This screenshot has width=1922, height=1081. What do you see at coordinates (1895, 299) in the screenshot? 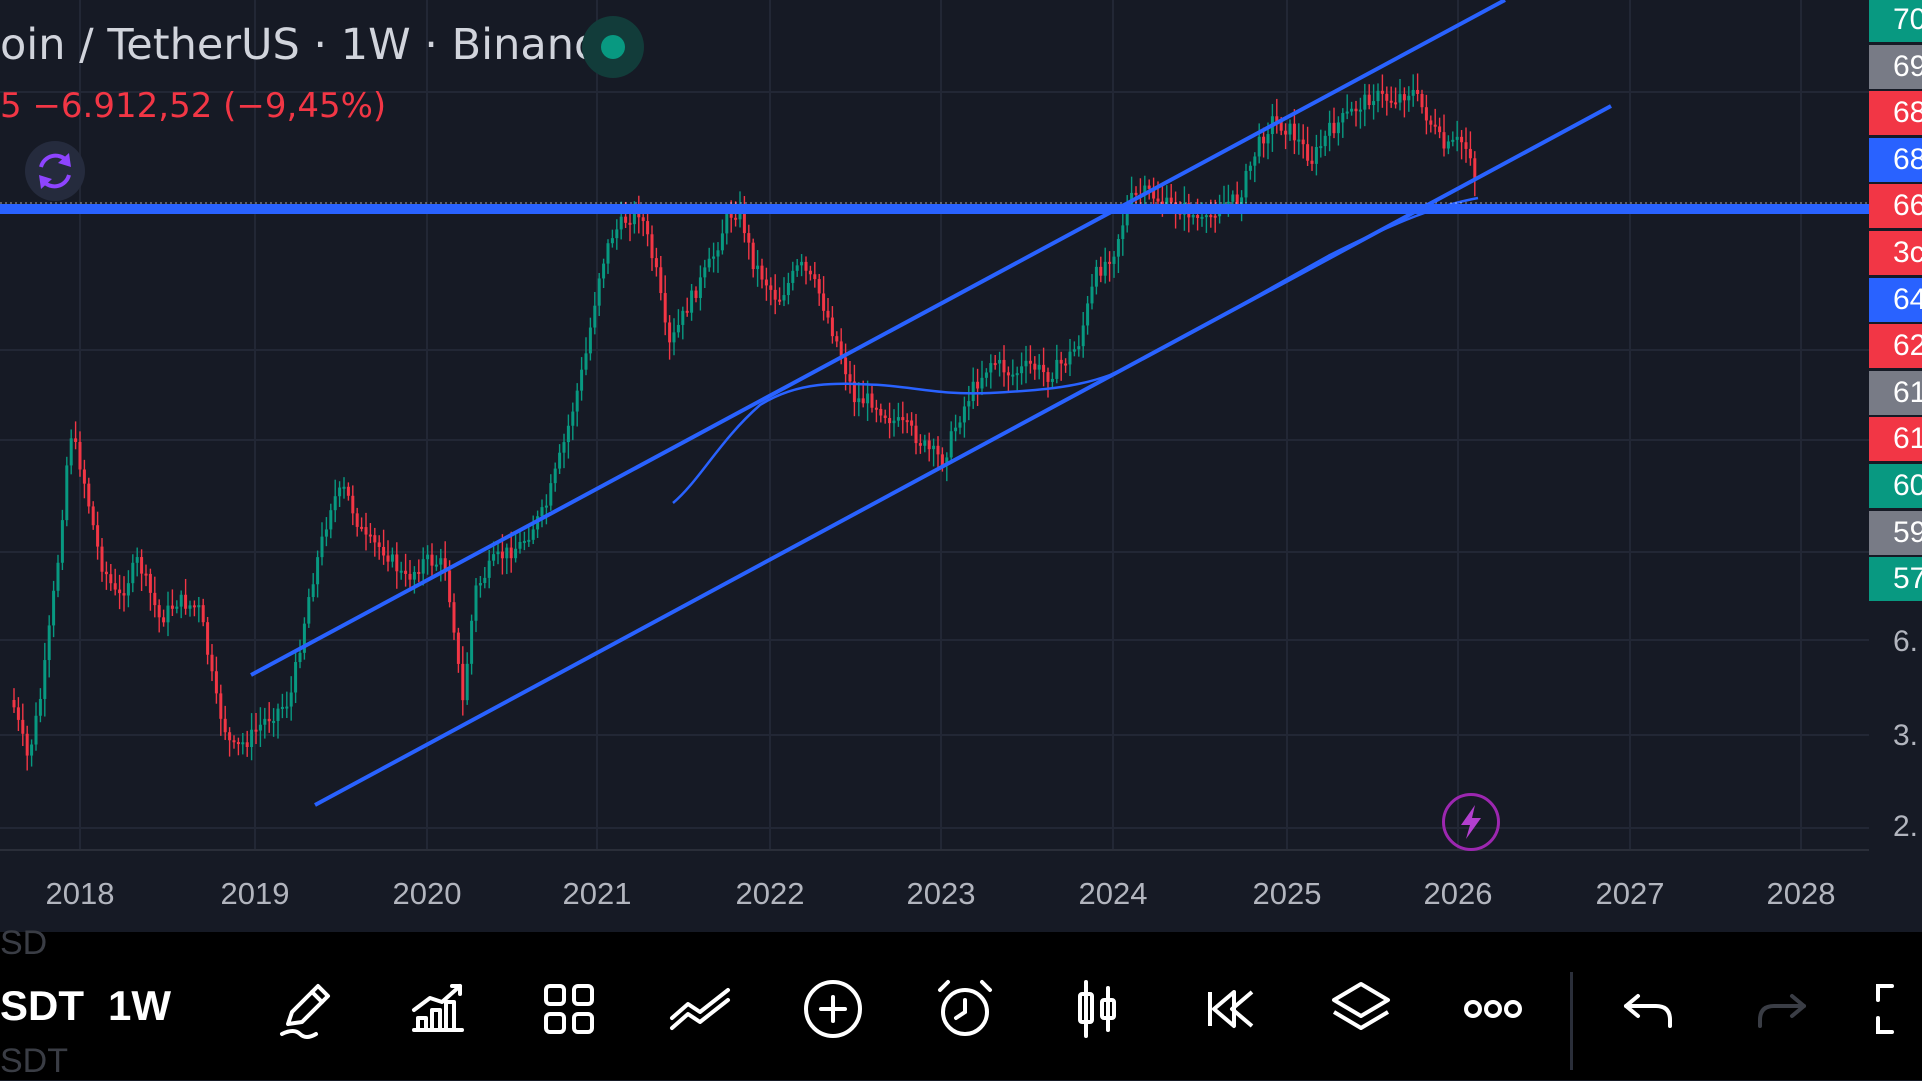
I see `price-tag: 64` at bounding box center [1895, 299].